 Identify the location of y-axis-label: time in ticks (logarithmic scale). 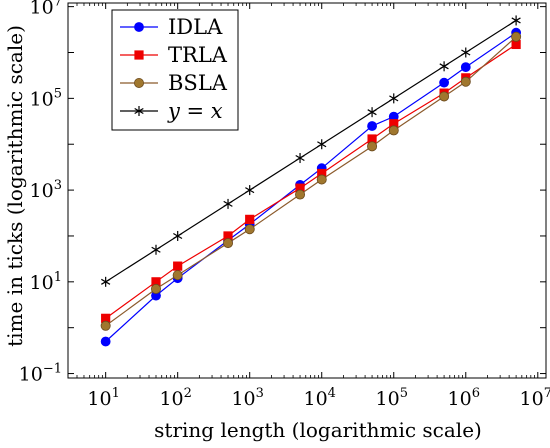
(15, 186).